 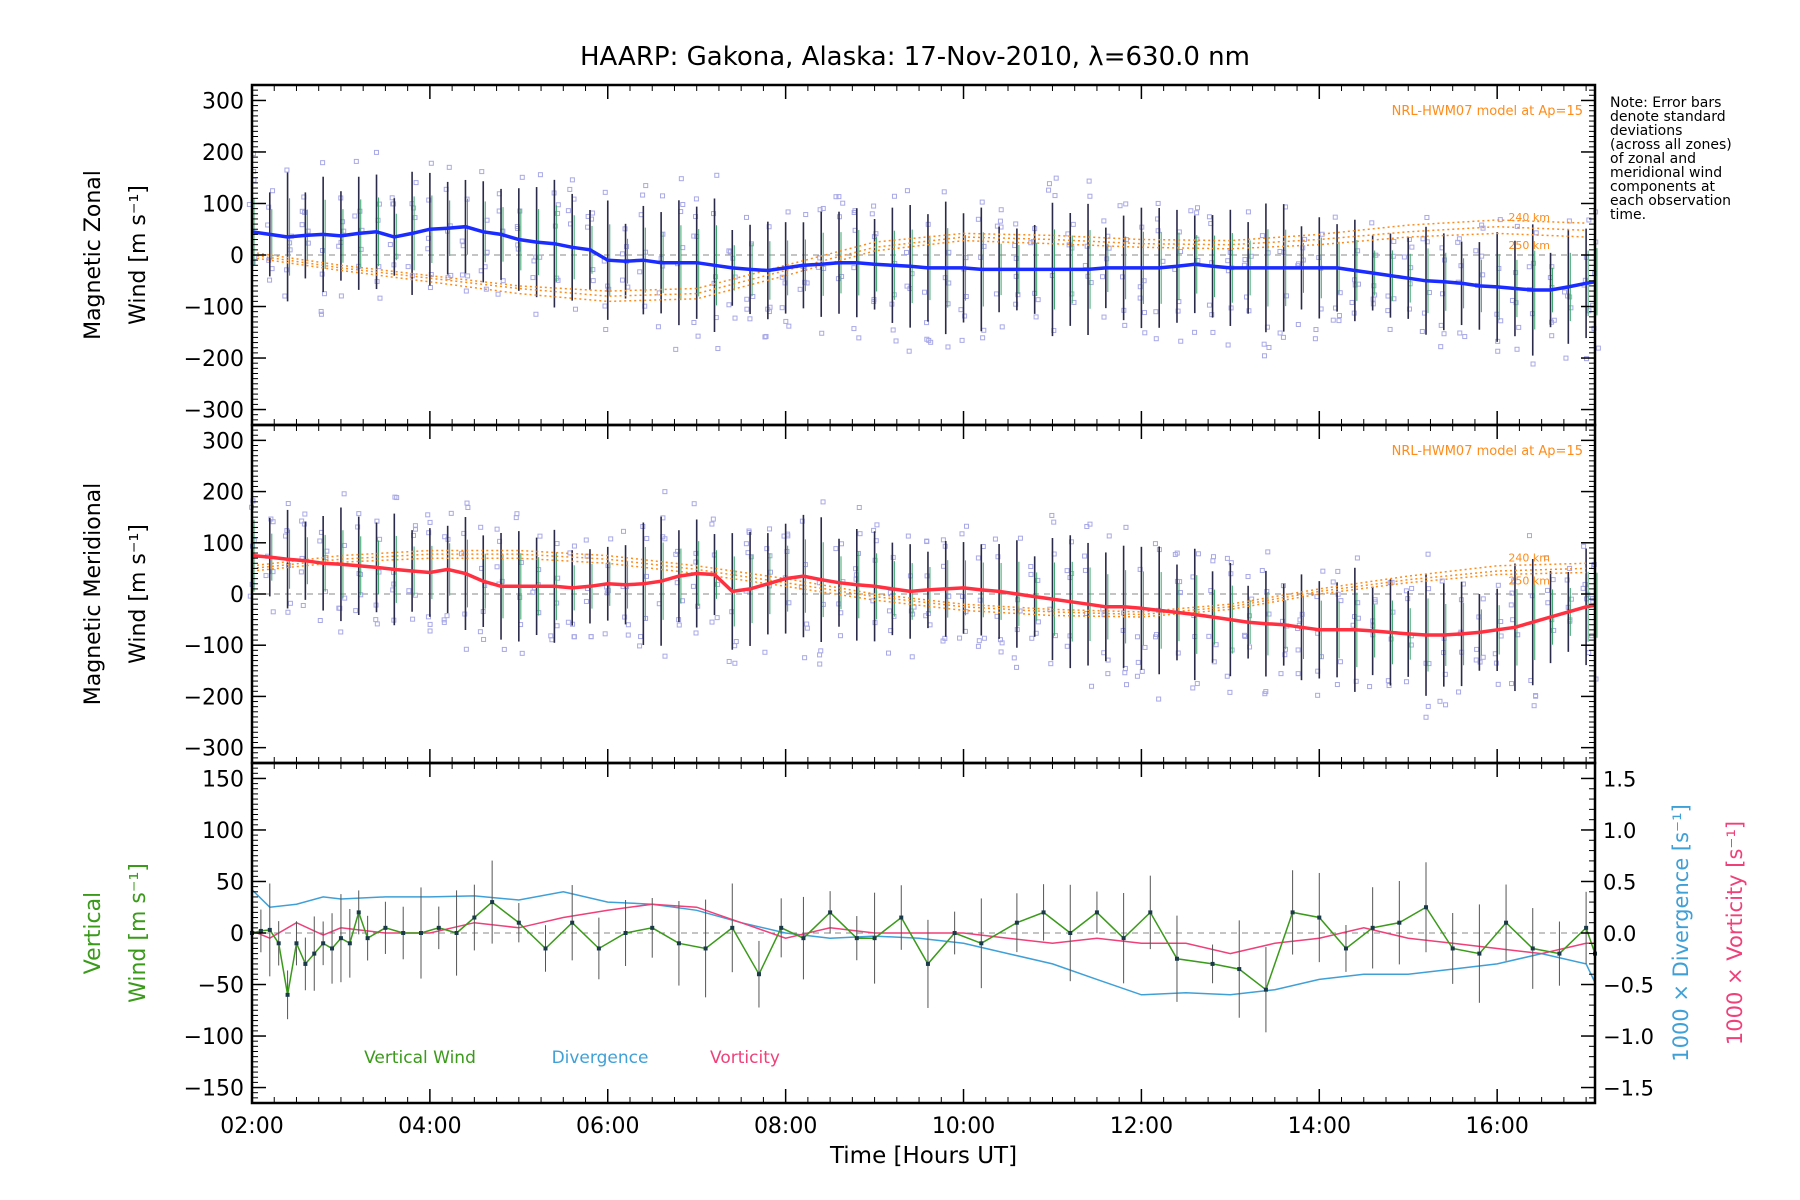 What do you see at coordinates (607, 1126) in the screenshot?
I see `x-tick-label: 06:00` at bounding box center [607, 1126].